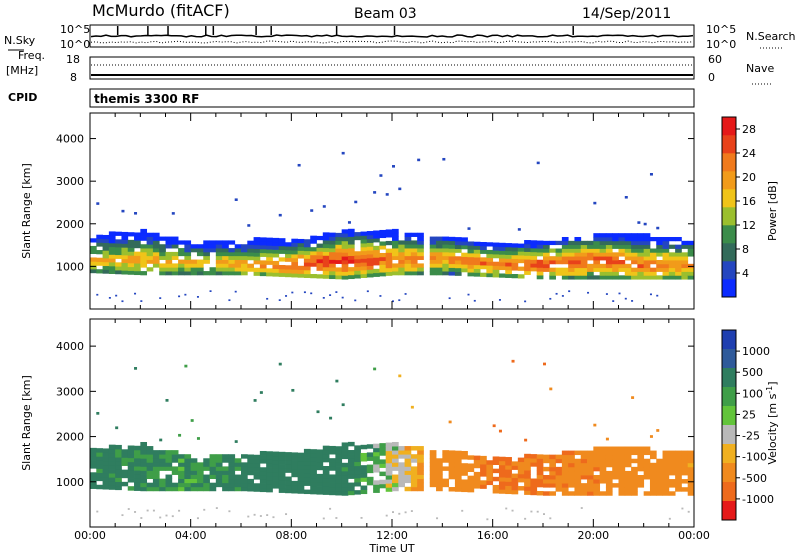  Describe the element at coordinates (745, 249) in the screenshot. I see `power-colorbar-tick-label: 8` at that location.